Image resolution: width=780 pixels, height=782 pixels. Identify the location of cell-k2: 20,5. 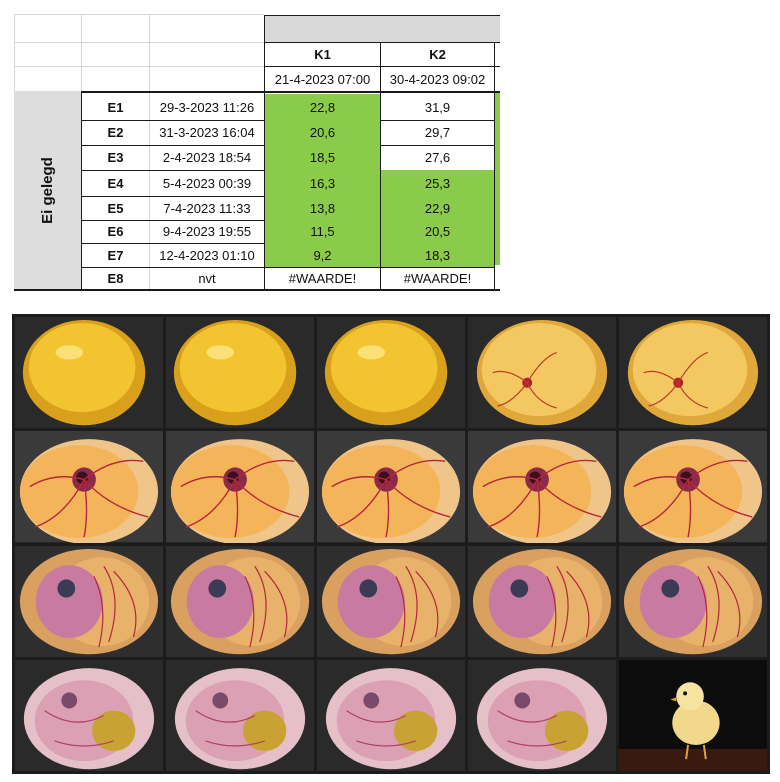
(437, 231).